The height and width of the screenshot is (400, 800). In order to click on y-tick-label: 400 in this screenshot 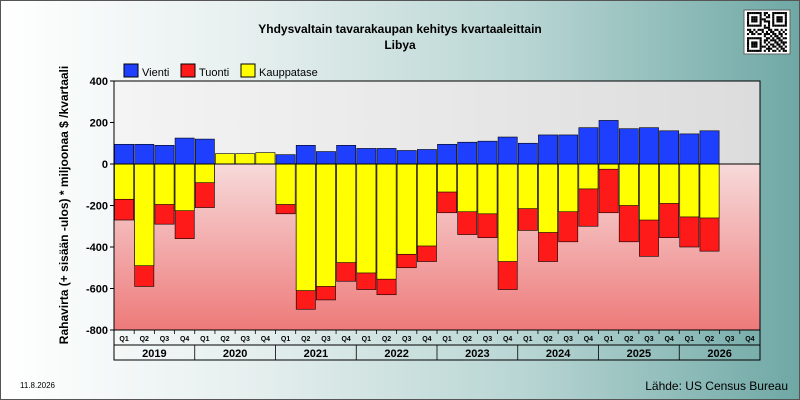, I will do `click(99, 82)`.